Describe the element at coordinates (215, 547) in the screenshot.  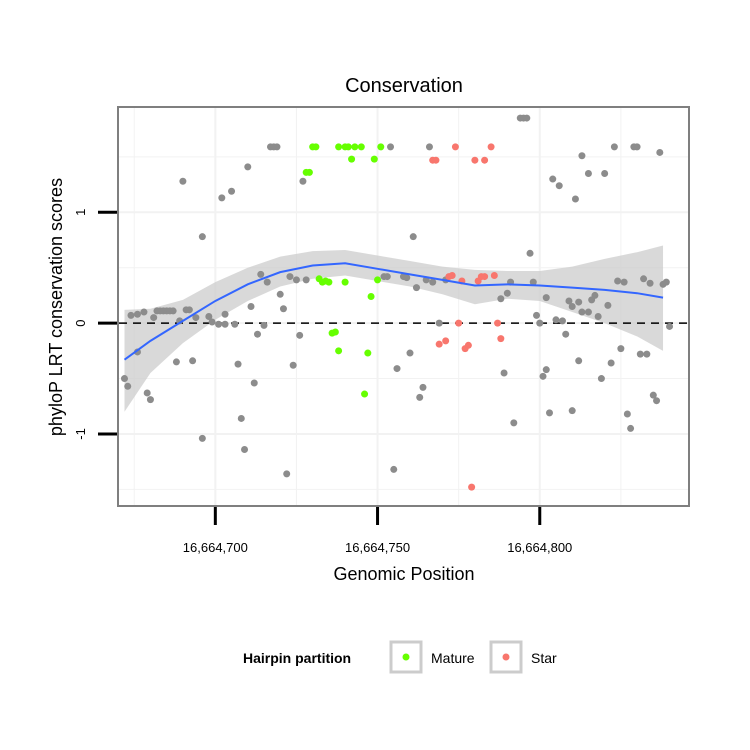
I see `x-tick-label: 16,664,700` at that location.